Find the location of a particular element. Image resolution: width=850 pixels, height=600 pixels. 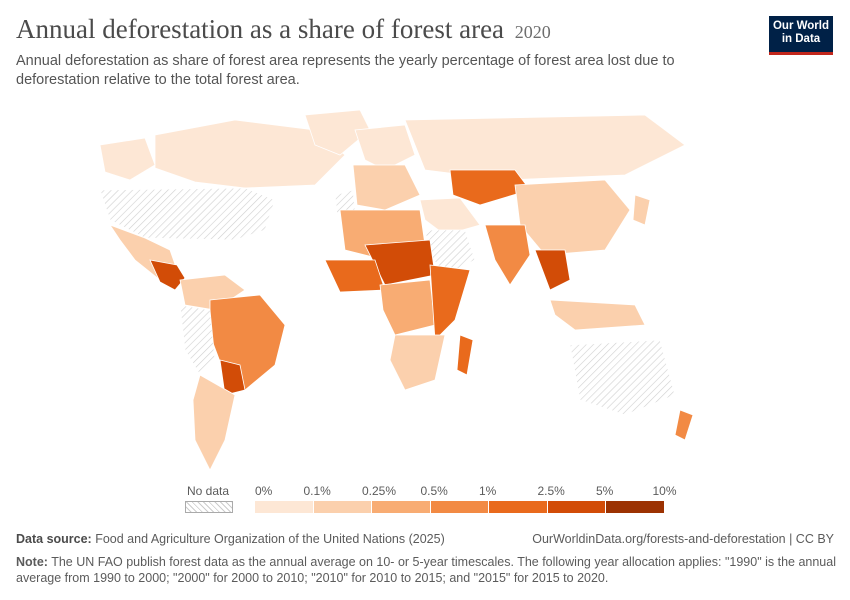

country-kazakhstan is located at coordinates (490, 187).